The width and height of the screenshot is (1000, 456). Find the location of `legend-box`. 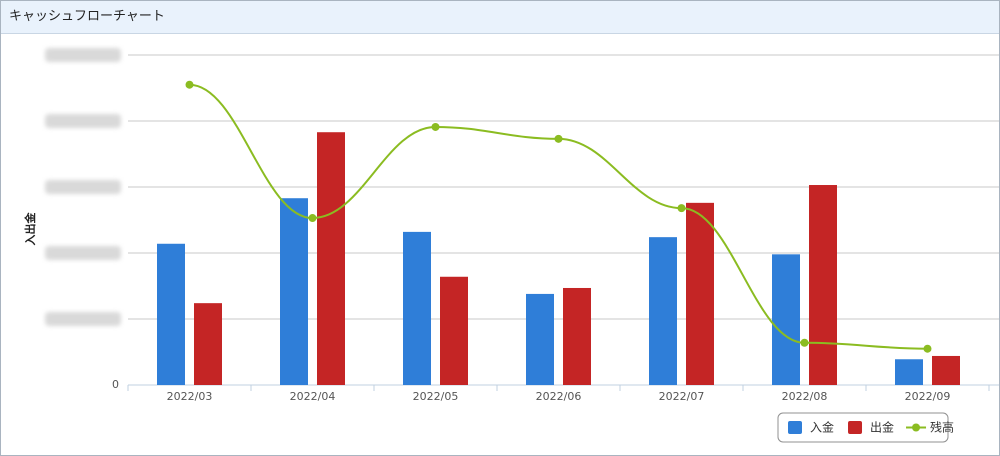

legend-box is located at coordinates (863, 427).